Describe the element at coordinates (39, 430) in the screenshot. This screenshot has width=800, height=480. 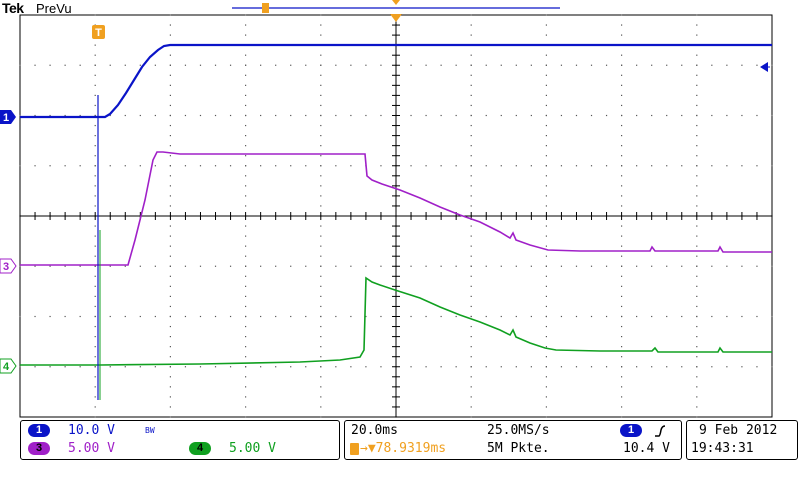
I see `ch1-badge: 1` at that location.